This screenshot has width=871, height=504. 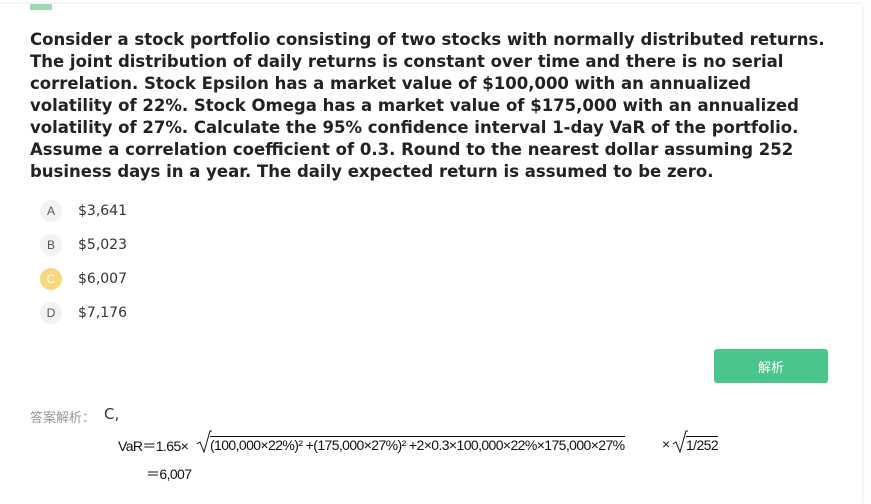 I want to click on option-letter: C, so click(x=51, y=279).